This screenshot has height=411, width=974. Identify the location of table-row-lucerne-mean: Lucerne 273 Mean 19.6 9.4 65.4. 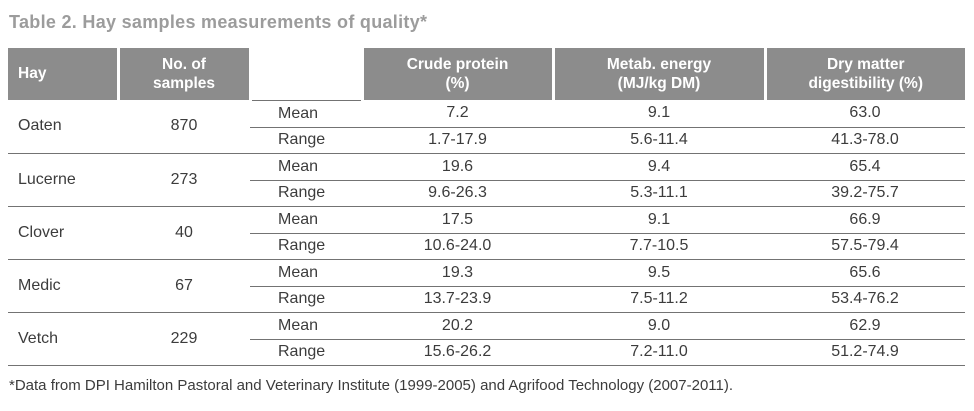
(486, 180).